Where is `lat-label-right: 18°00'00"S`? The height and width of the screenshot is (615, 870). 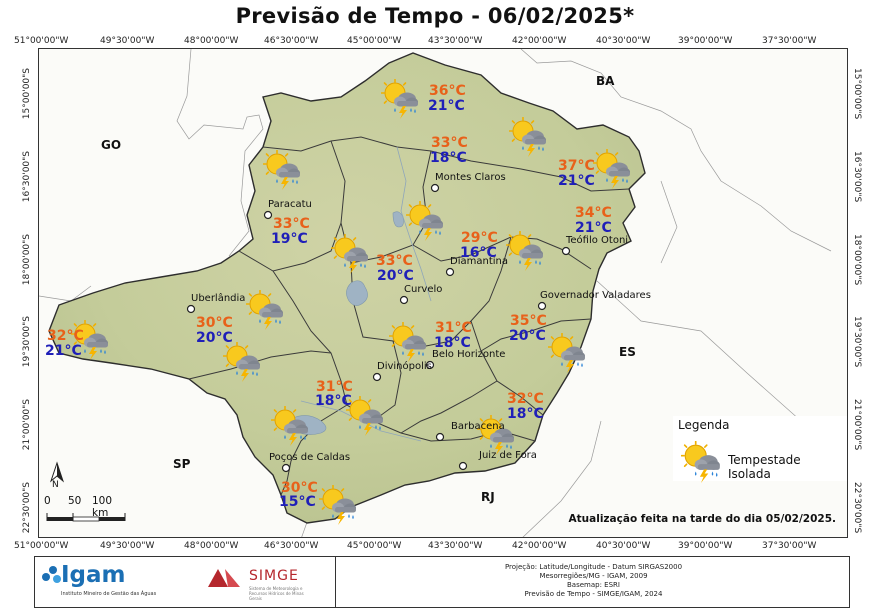 lat-label-right: 18°00'00"S is located at coordinates (857, 260).